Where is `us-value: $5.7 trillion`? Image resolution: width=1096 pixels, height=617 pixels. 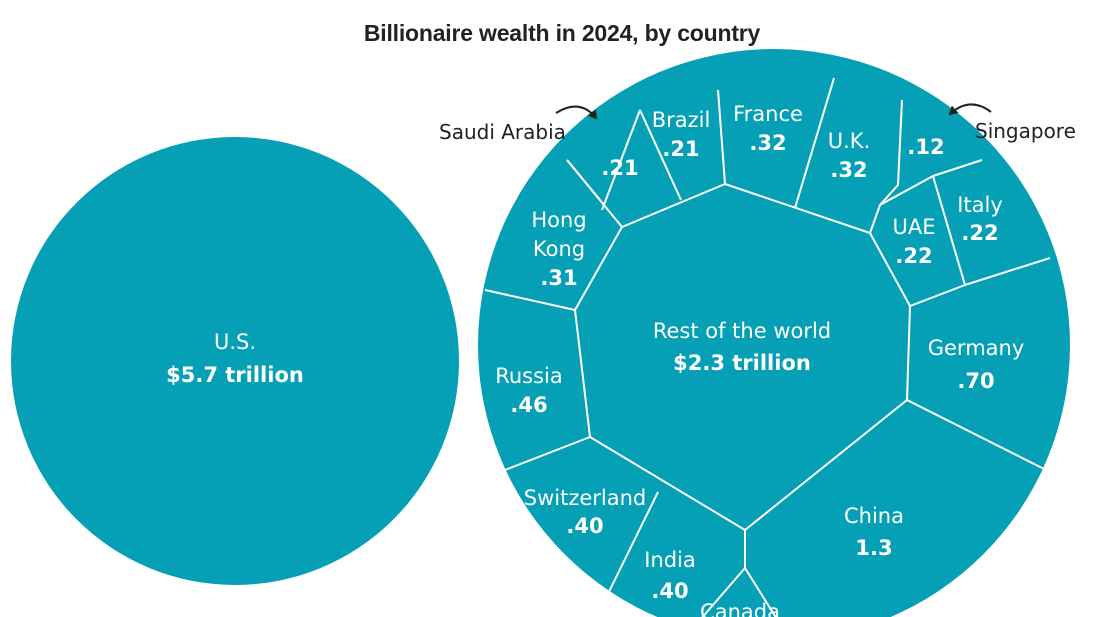
us-value: $5.7 trillion is located at coordinates (235, 375).